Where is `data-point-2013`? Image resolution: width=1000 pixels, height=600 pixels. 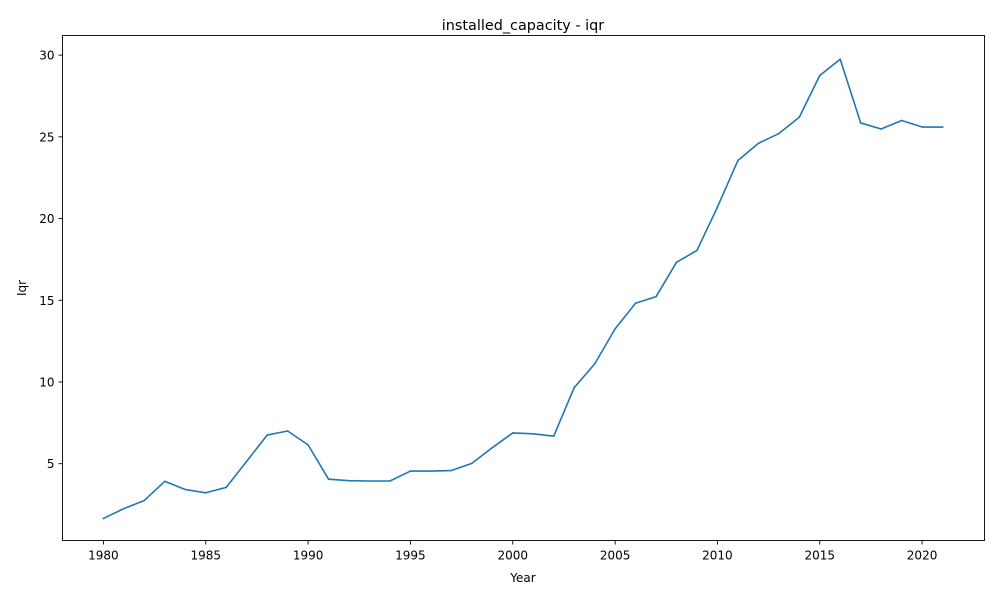
data-point-2013 is located at coordinates (779, 133).